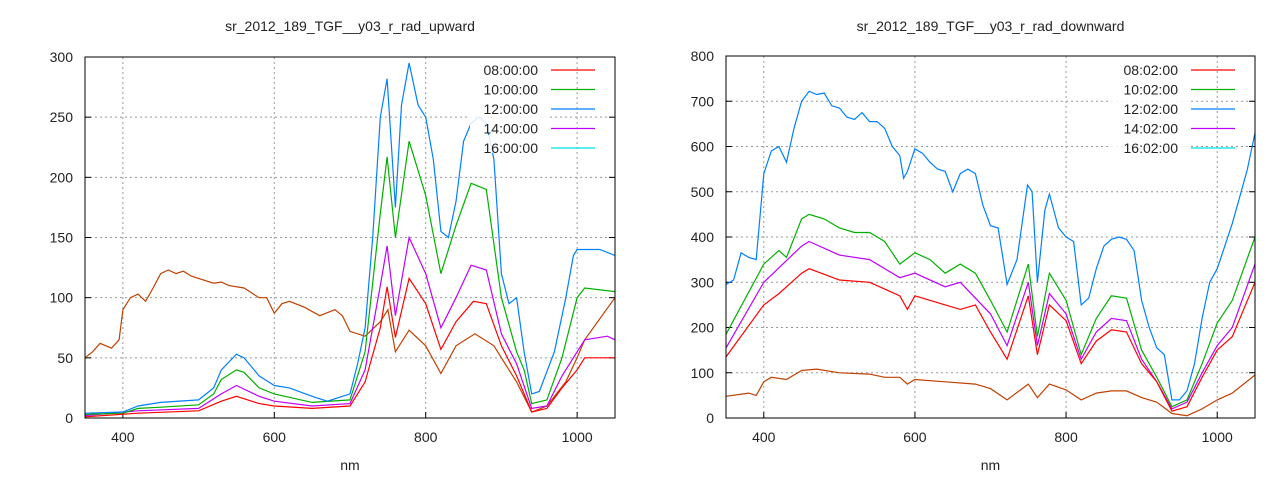 The width and height of the screenshot is (1280, 480). Describe the element at coordinates (511, 148) in the screenshot. I see `legend-label: 16:00:00` at that location.